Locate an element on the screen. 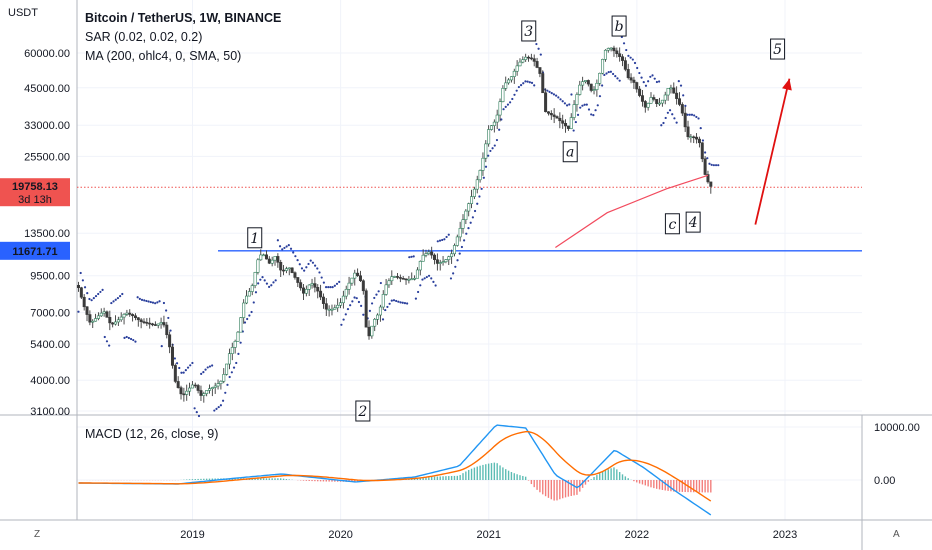 The width and height of the screenshot is (932, 550). time-axis: 2019 2020 2021 2022 2023 is located at coordinates (488, 535).